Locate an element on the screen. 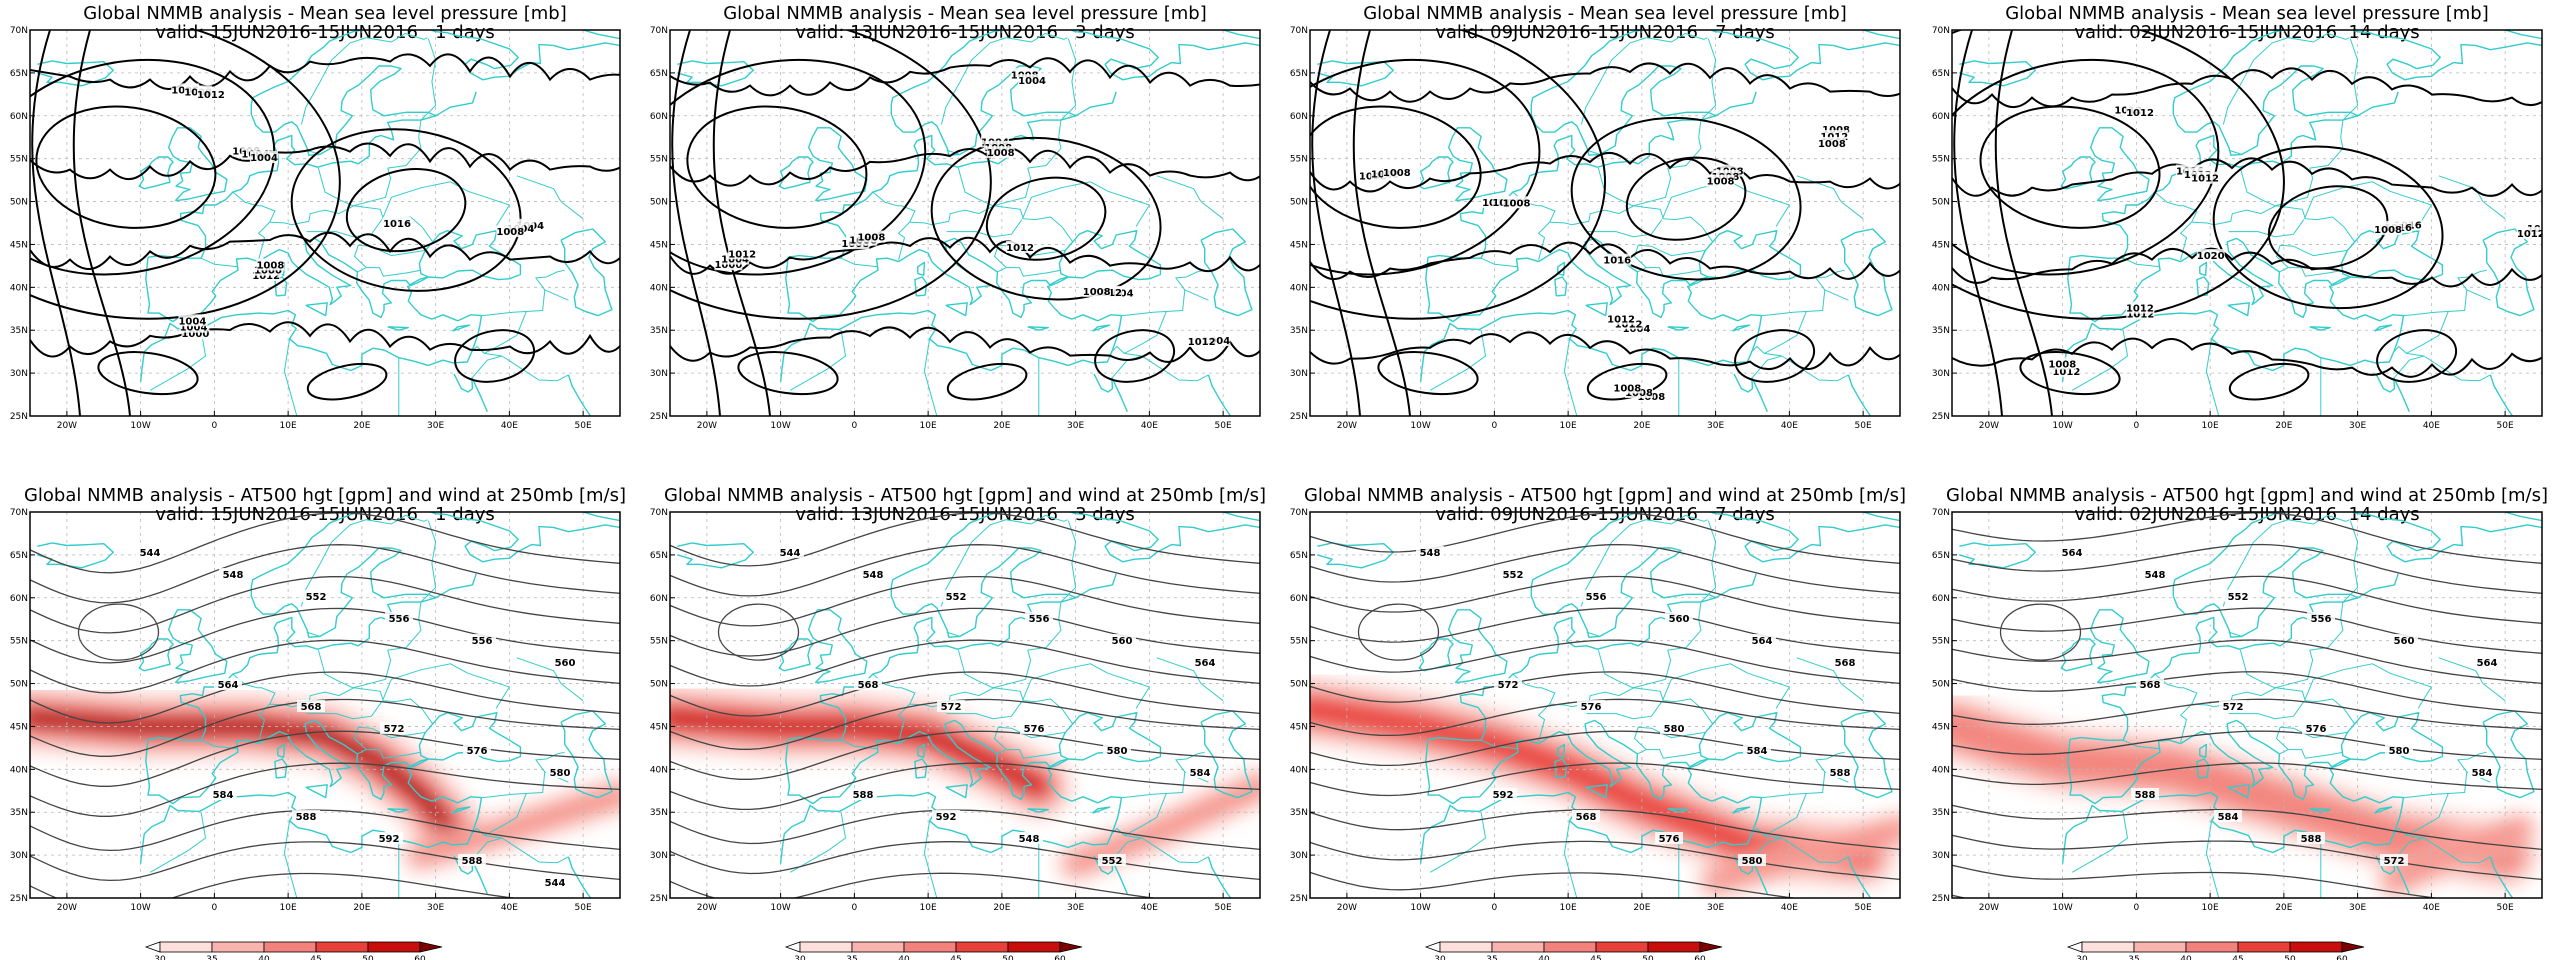 Image resolution: width=2560 pixels, height=960 pixels. contour-label: 572 is located at coordinates (2233, 707).